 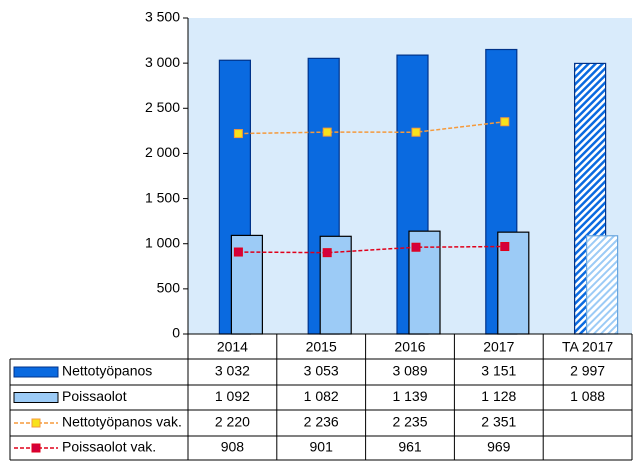 I want to click on table-value: 908, so click(x=233, y=447).